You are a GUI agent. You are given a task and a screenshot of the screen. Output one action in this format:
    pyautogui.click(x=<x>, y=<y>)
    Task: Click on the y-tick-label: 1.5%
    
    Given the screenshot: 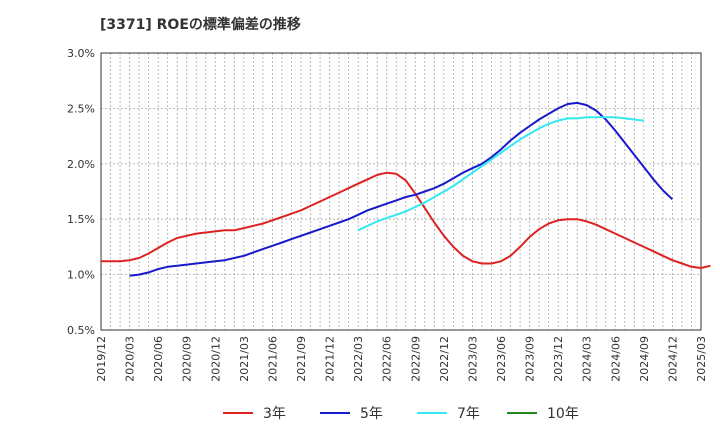 What is the action you would take?
    pyautogui.click(x=81, y=219)
    